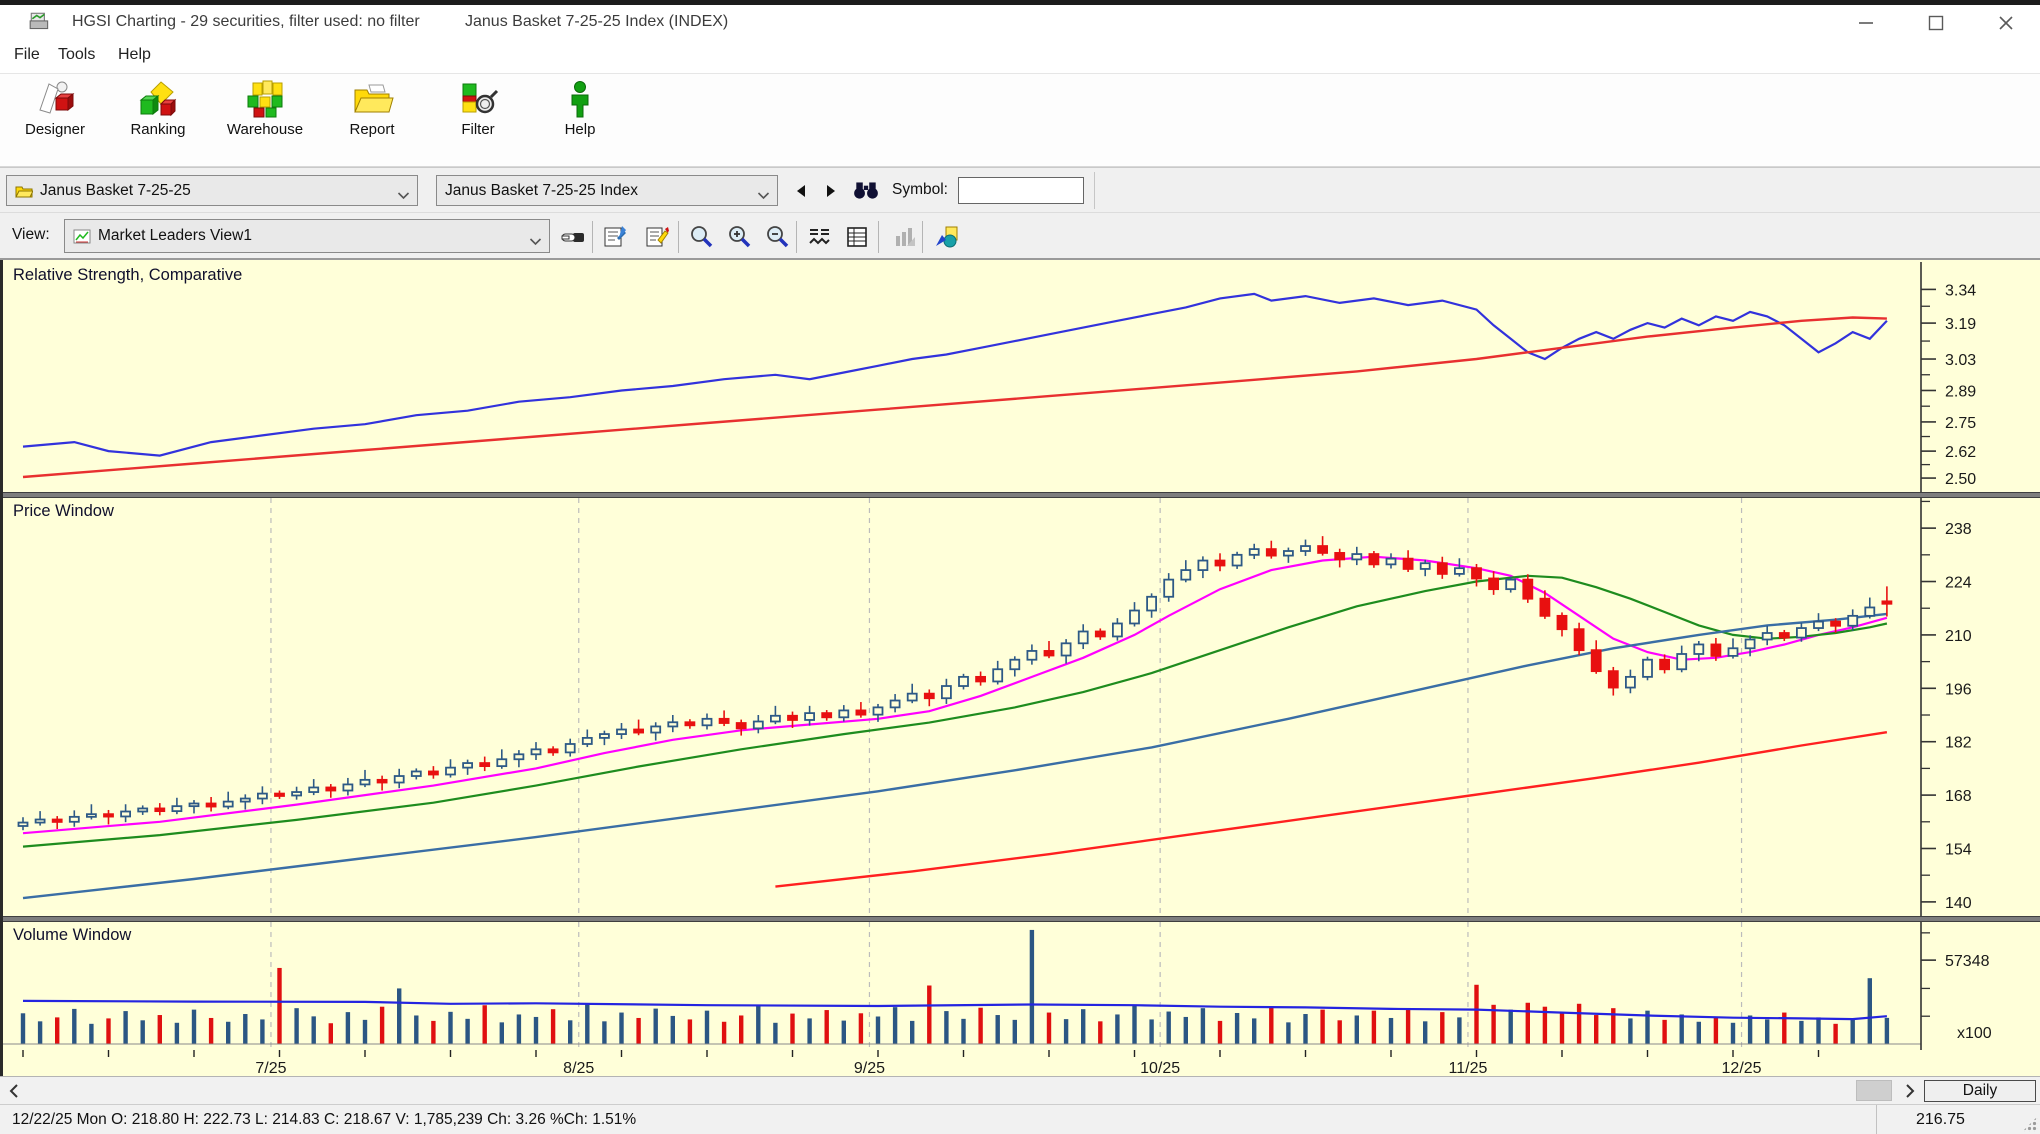 The height and width of the screenshot is (1134, 2040). Describe the element at coordinates (478, 129) in the screenshot. I see `filter-label: Filter` at that location.